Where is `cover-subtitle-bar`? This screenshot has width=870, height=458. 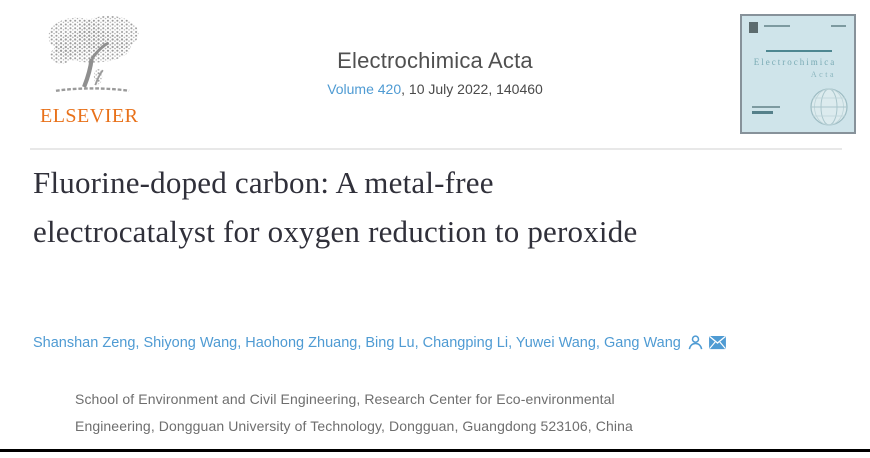 cover-subtitle-bar is located at coordinates (799, 51).